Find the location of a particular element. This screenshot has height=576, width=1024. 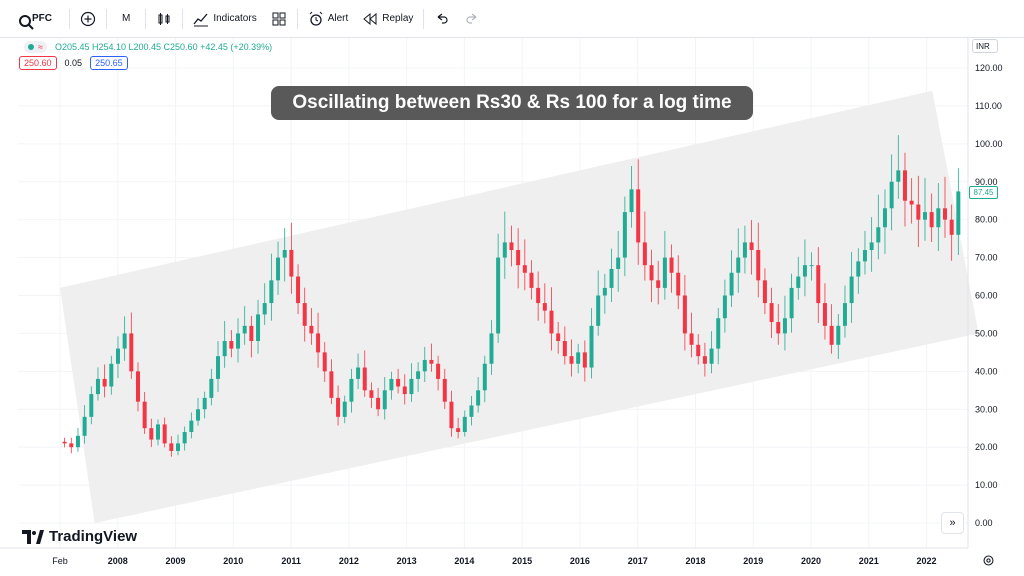

tradingview-logo: TradingView is located at coordinates (79, 536).